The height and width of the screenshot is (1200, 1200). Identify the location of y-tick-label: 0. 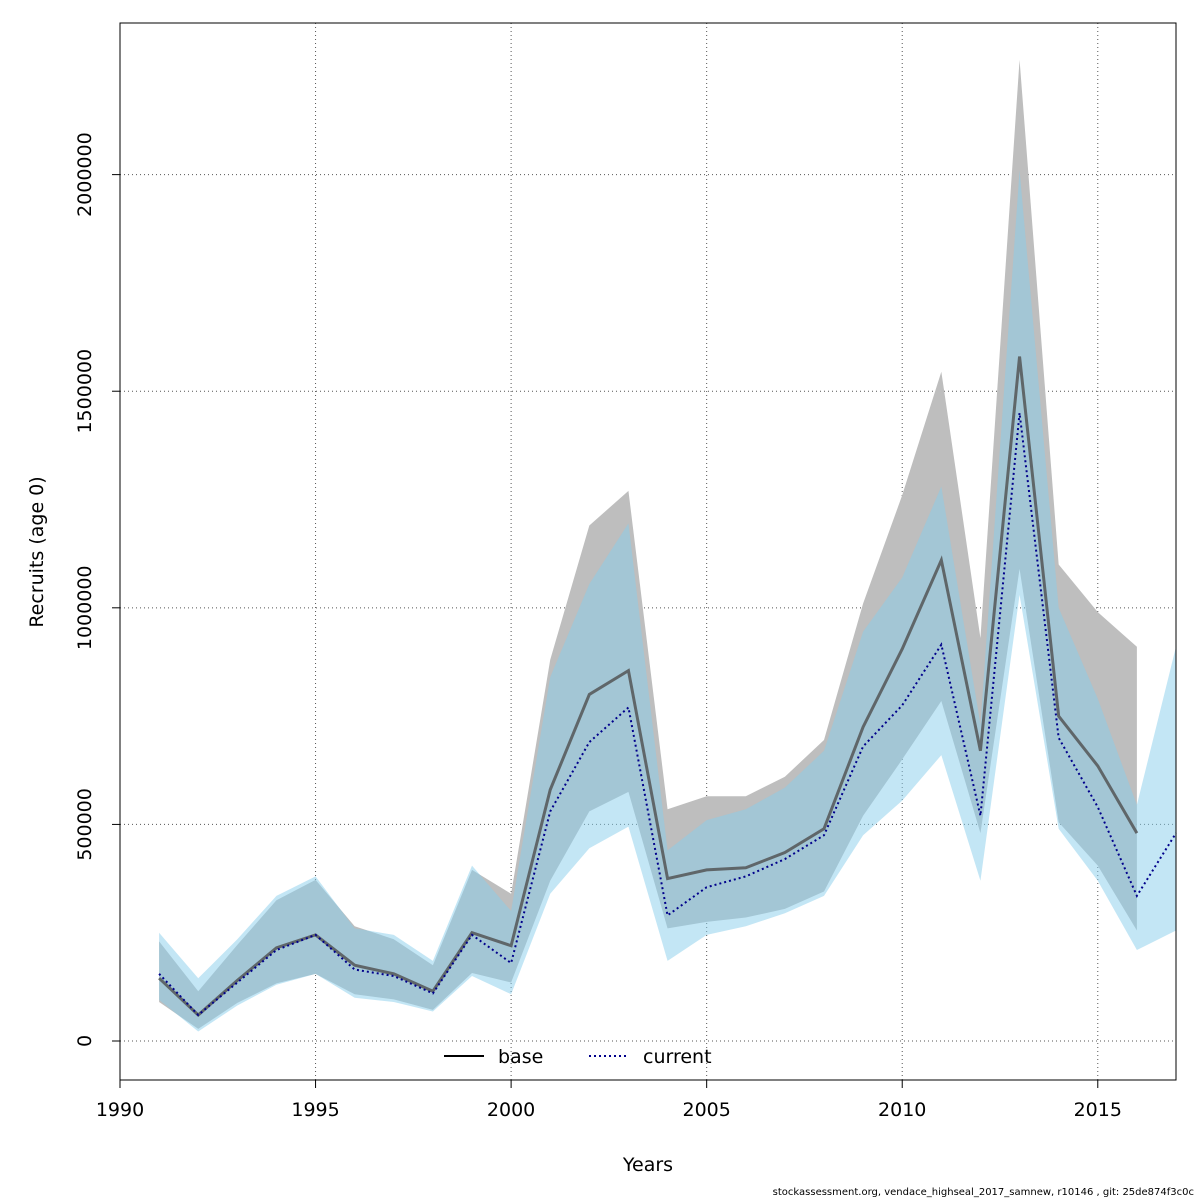
(85, 1041).